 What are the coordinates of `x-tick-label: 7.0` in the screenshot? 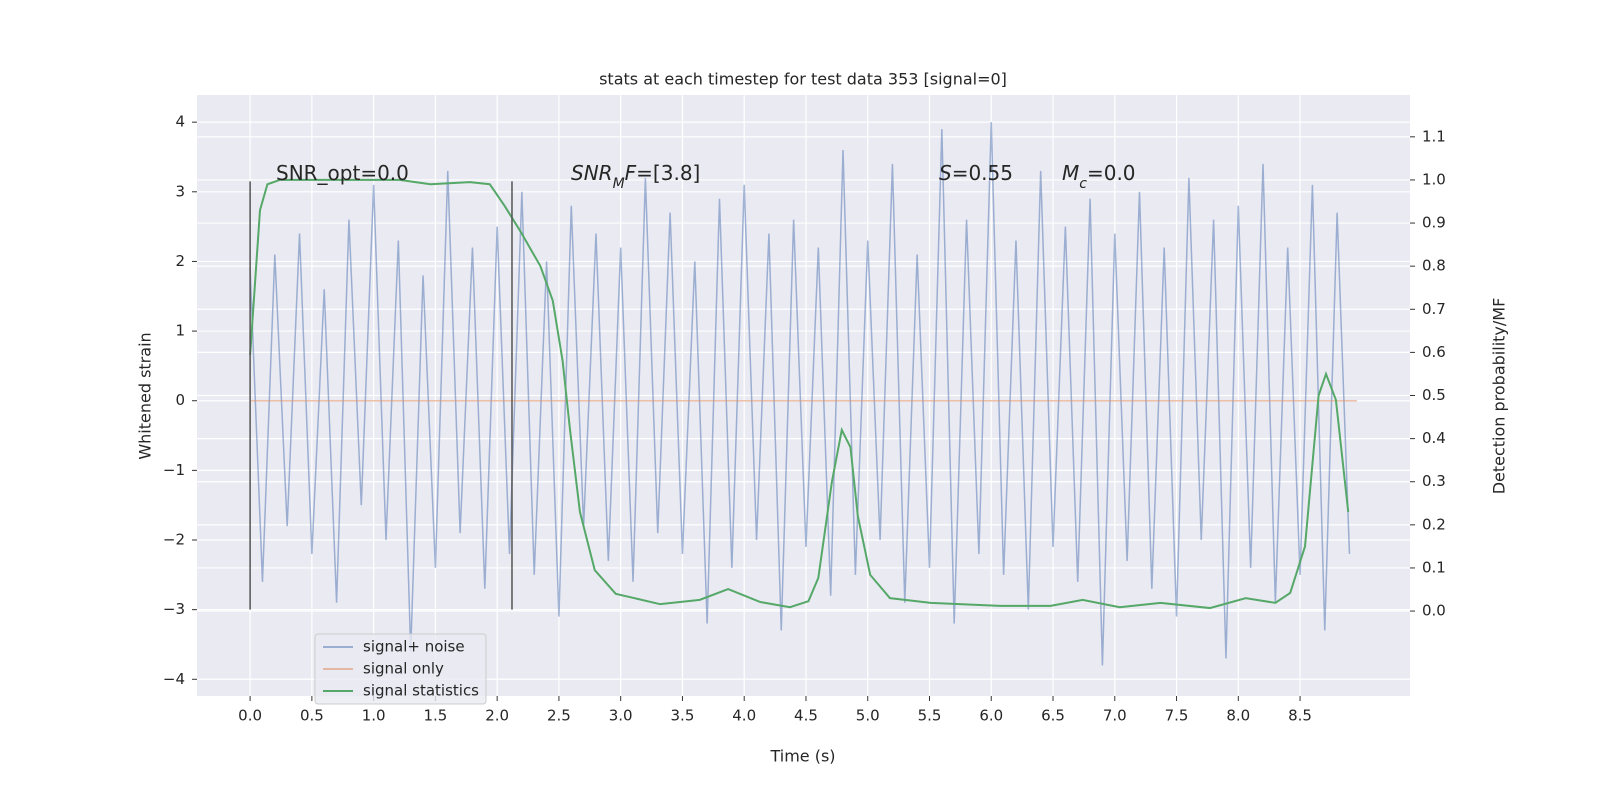 It's located at (1115, 716).